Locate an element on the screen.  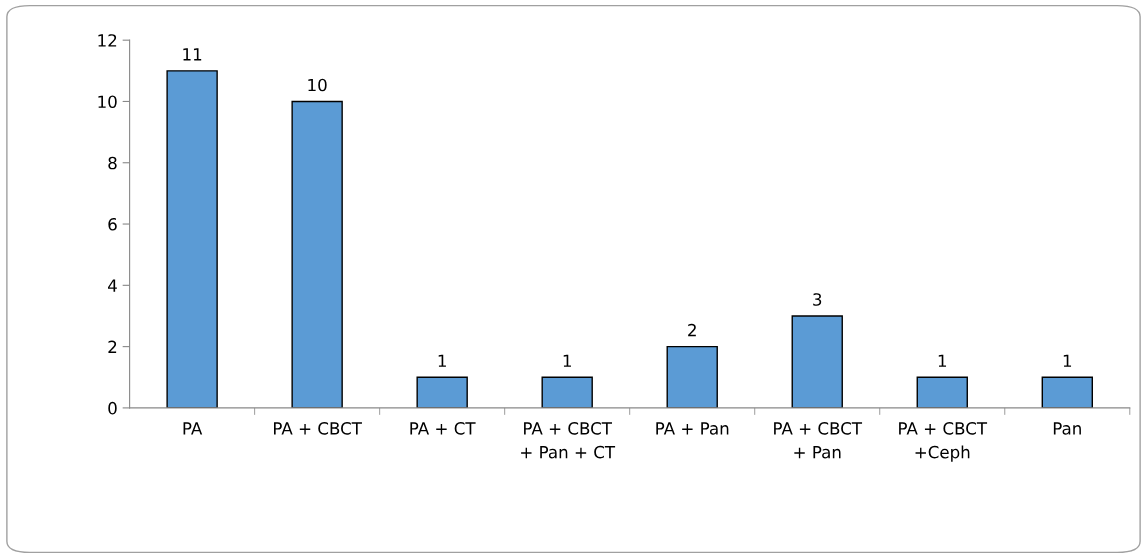
x-tick-label: Pan is located at coordinates (1067, 428).